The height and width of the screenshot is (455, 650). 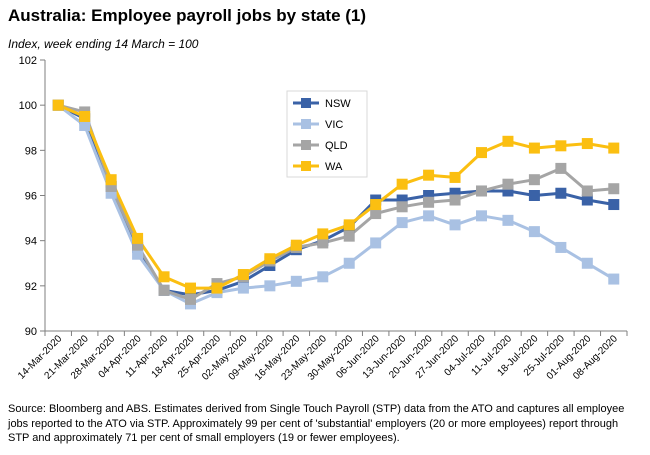 What do you see at coordinates (336, 146) in the screenshot?
I see `legend-label-qld: QLD` at bounding box center [336, 146].